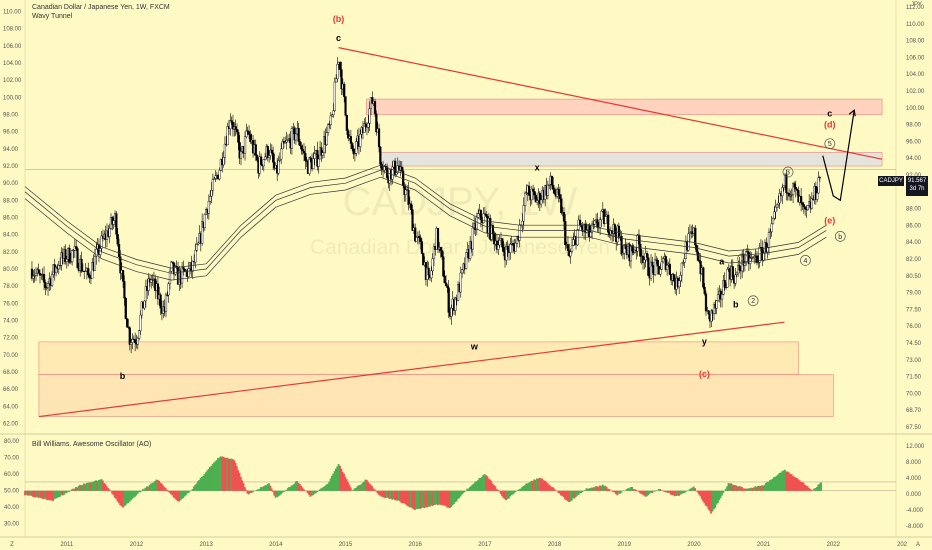  What do you see at coordinates (914, 394) in the screenshot?
I see `right-price-tick: 70.00` at bounding box center [914, 394].